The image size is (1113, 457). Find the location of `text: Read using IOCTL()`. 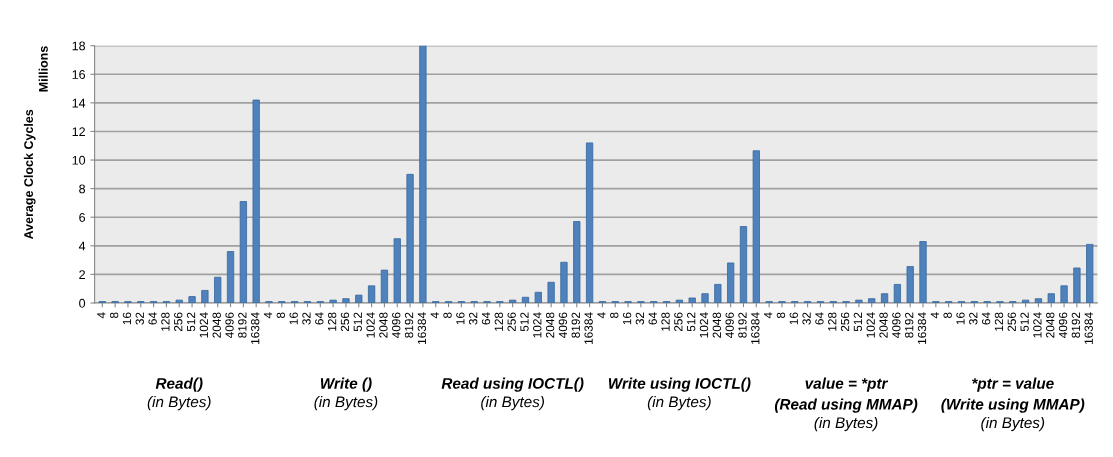

text: Read using IOCTL() is located at coordinates (512, 384).